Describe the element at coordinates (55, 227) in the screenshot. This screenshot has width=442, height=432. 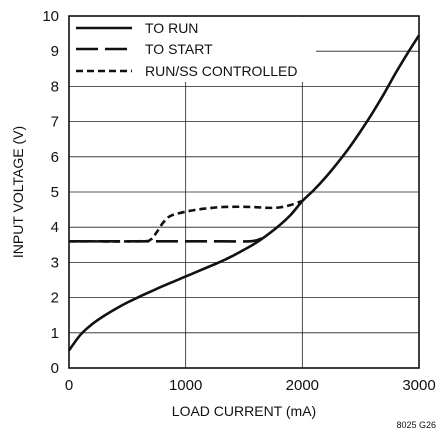
I see `y-tick-label: 4` at that location.